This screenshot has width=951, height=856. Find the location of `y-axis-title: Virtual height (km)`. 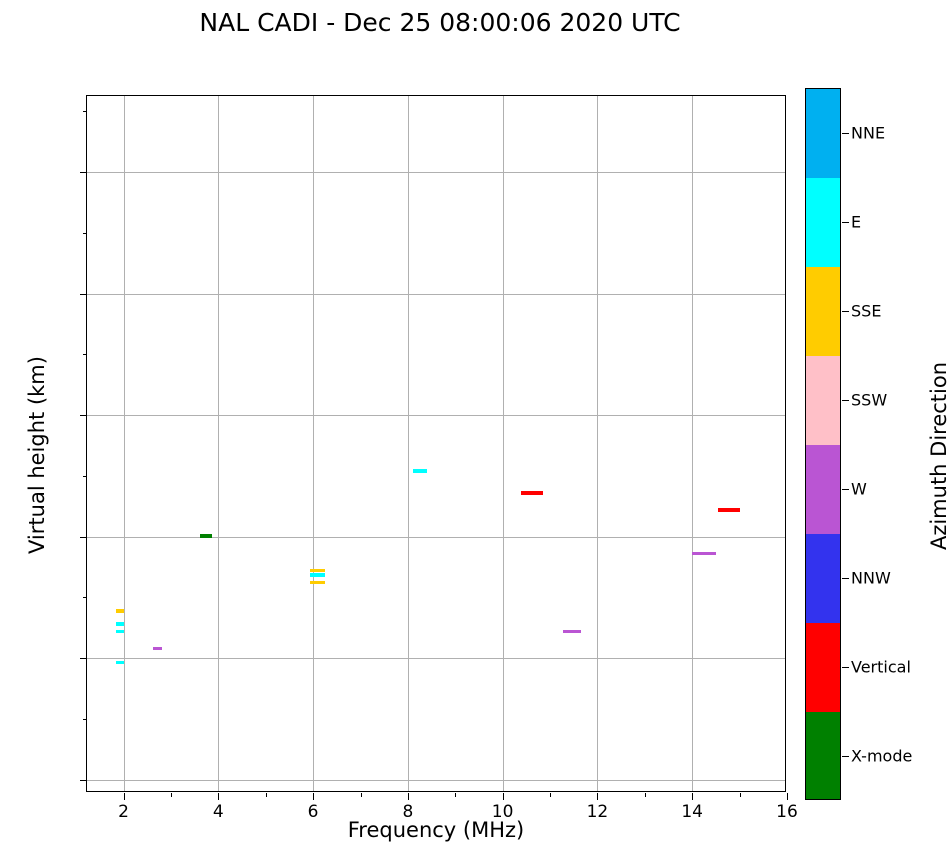

y-axis-title: Virtual height (km) is located at coordinates (37, 455).